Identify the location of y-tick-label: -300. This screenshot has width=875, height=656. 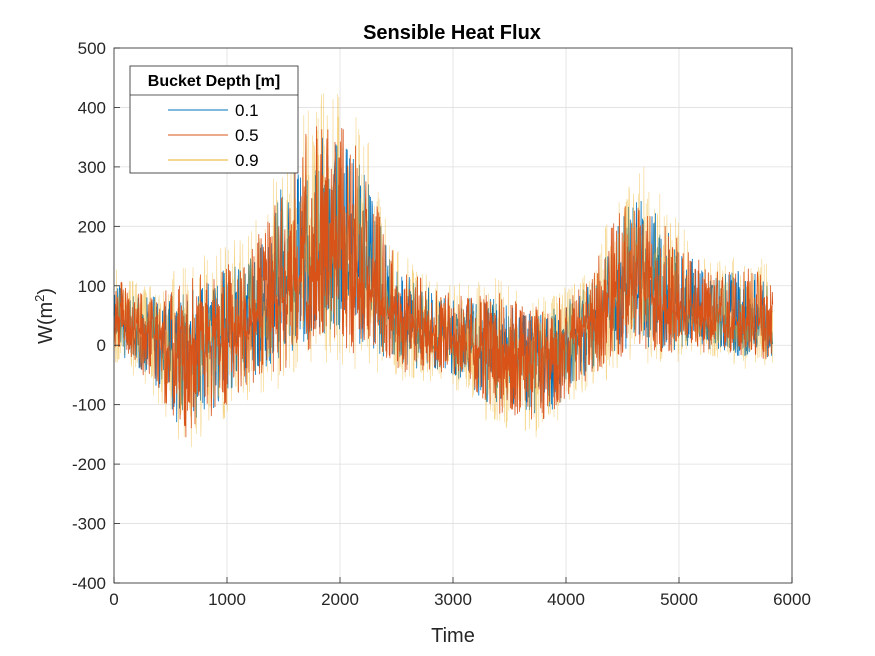
(89, 524).